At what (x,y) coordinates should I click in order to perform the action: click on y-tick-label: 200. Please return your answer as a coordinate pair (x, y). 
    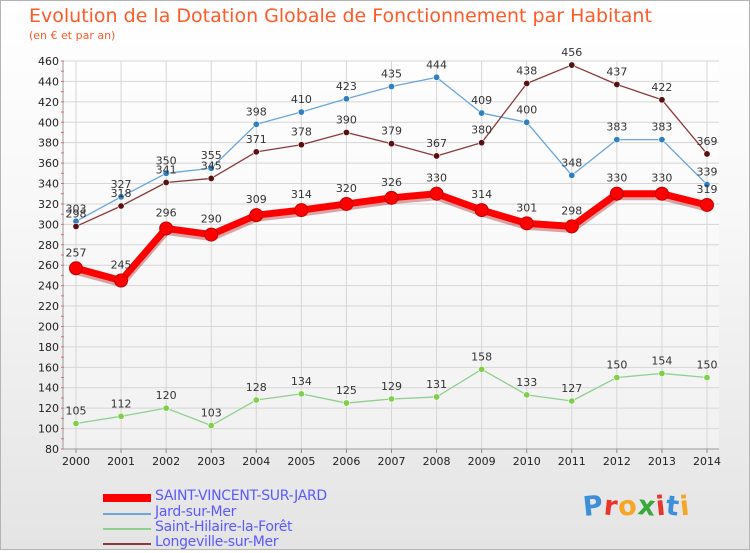
    Looking at the image, I should click on (48, 326).